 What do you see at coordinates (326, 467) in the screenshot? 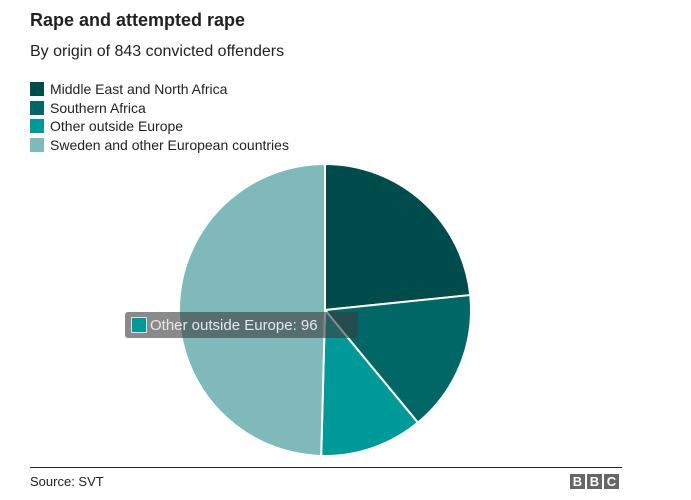
I see `footer-divider` at bounding box center [326, 467].